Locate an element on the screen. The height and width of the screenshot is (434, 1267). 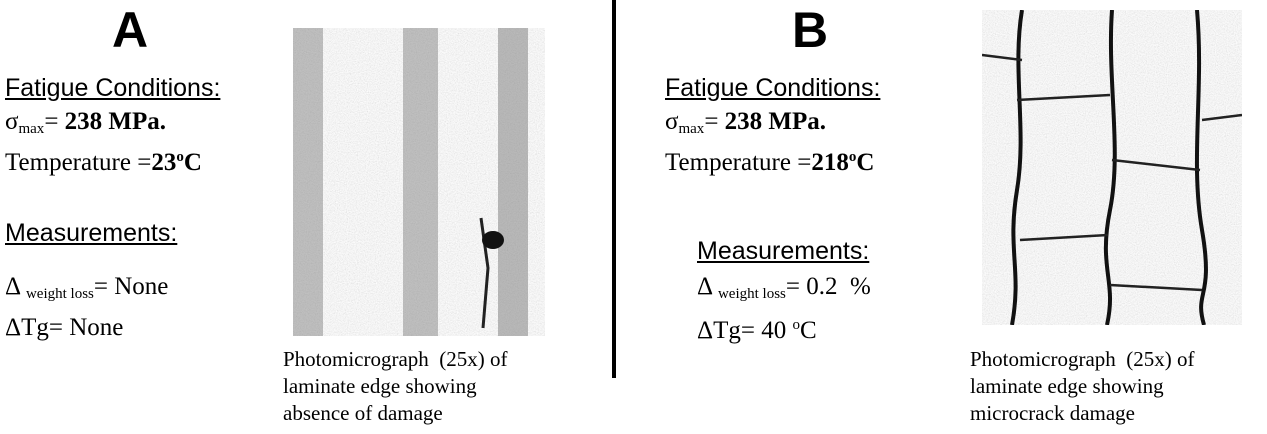
weight-line: Δ weight loss= 0.2 % is located at coordinates (784, 290).